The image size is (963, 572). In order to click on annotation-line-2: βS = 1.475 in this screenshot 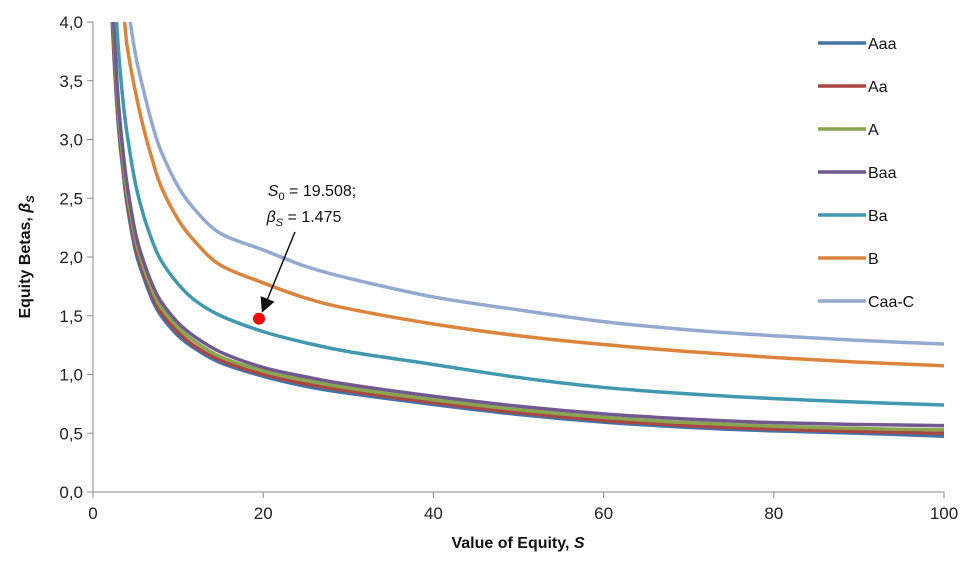, I will do `click(304, 219)`.